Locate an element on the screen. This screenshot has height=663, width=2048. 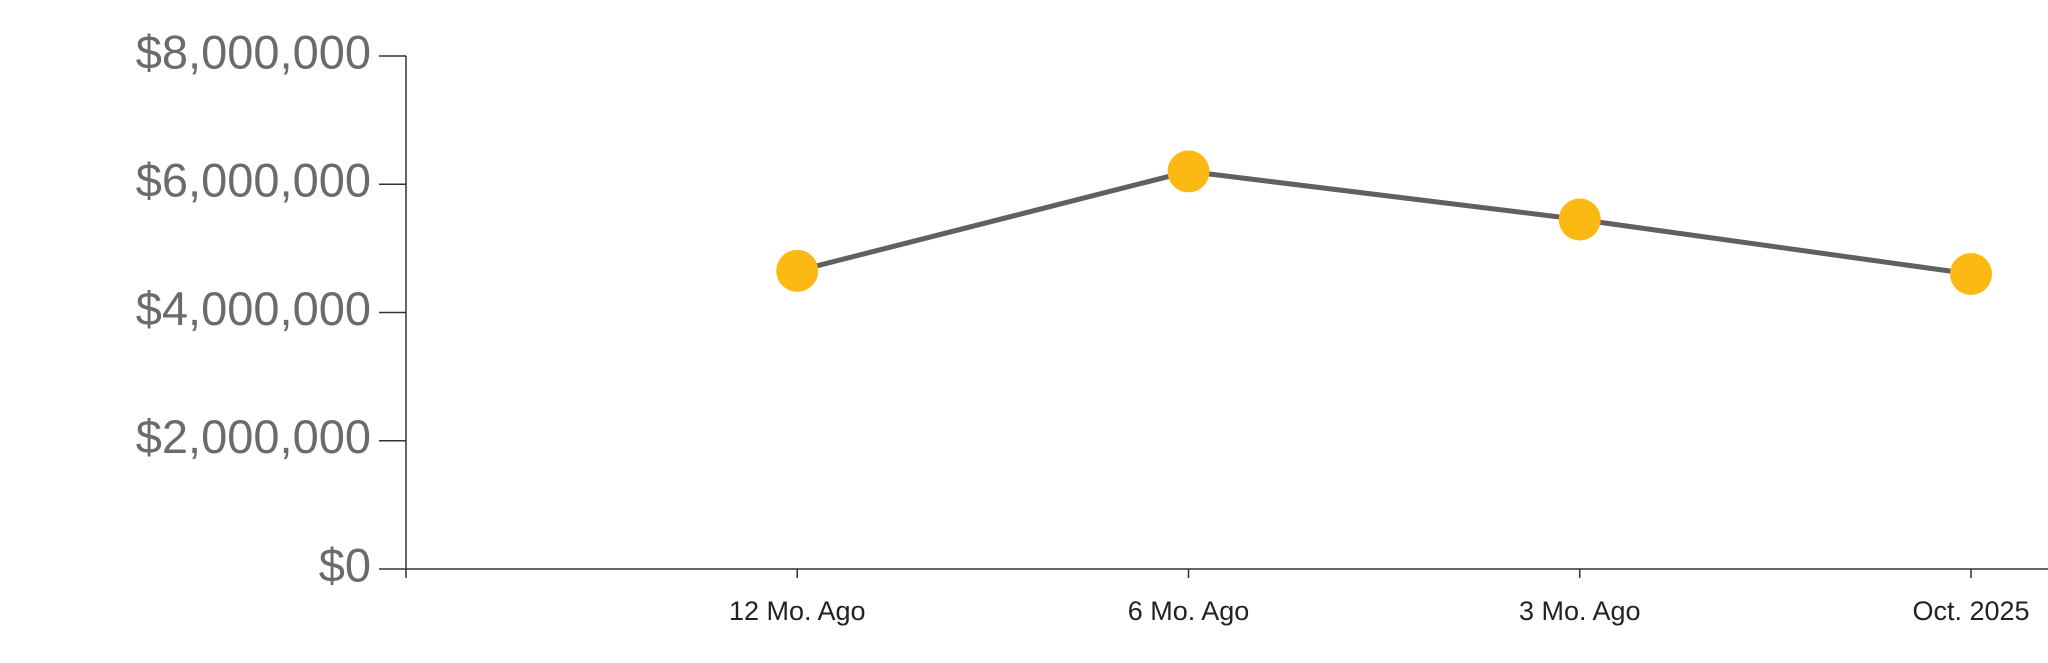
y-tick-label: $4,000,000 is located at coordinates (253, 308).